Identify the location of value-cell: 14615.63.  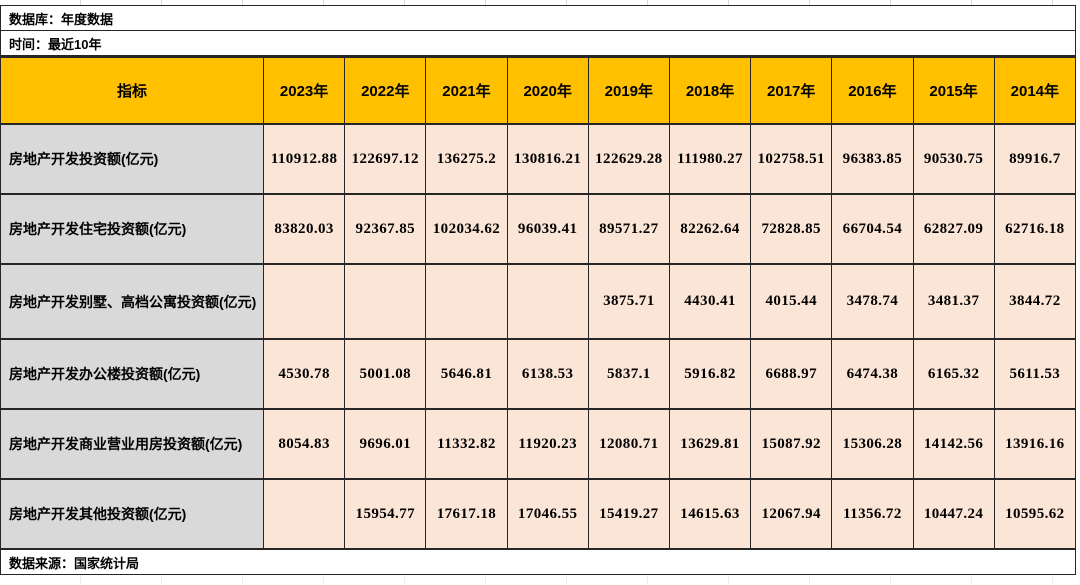
(710, 514).